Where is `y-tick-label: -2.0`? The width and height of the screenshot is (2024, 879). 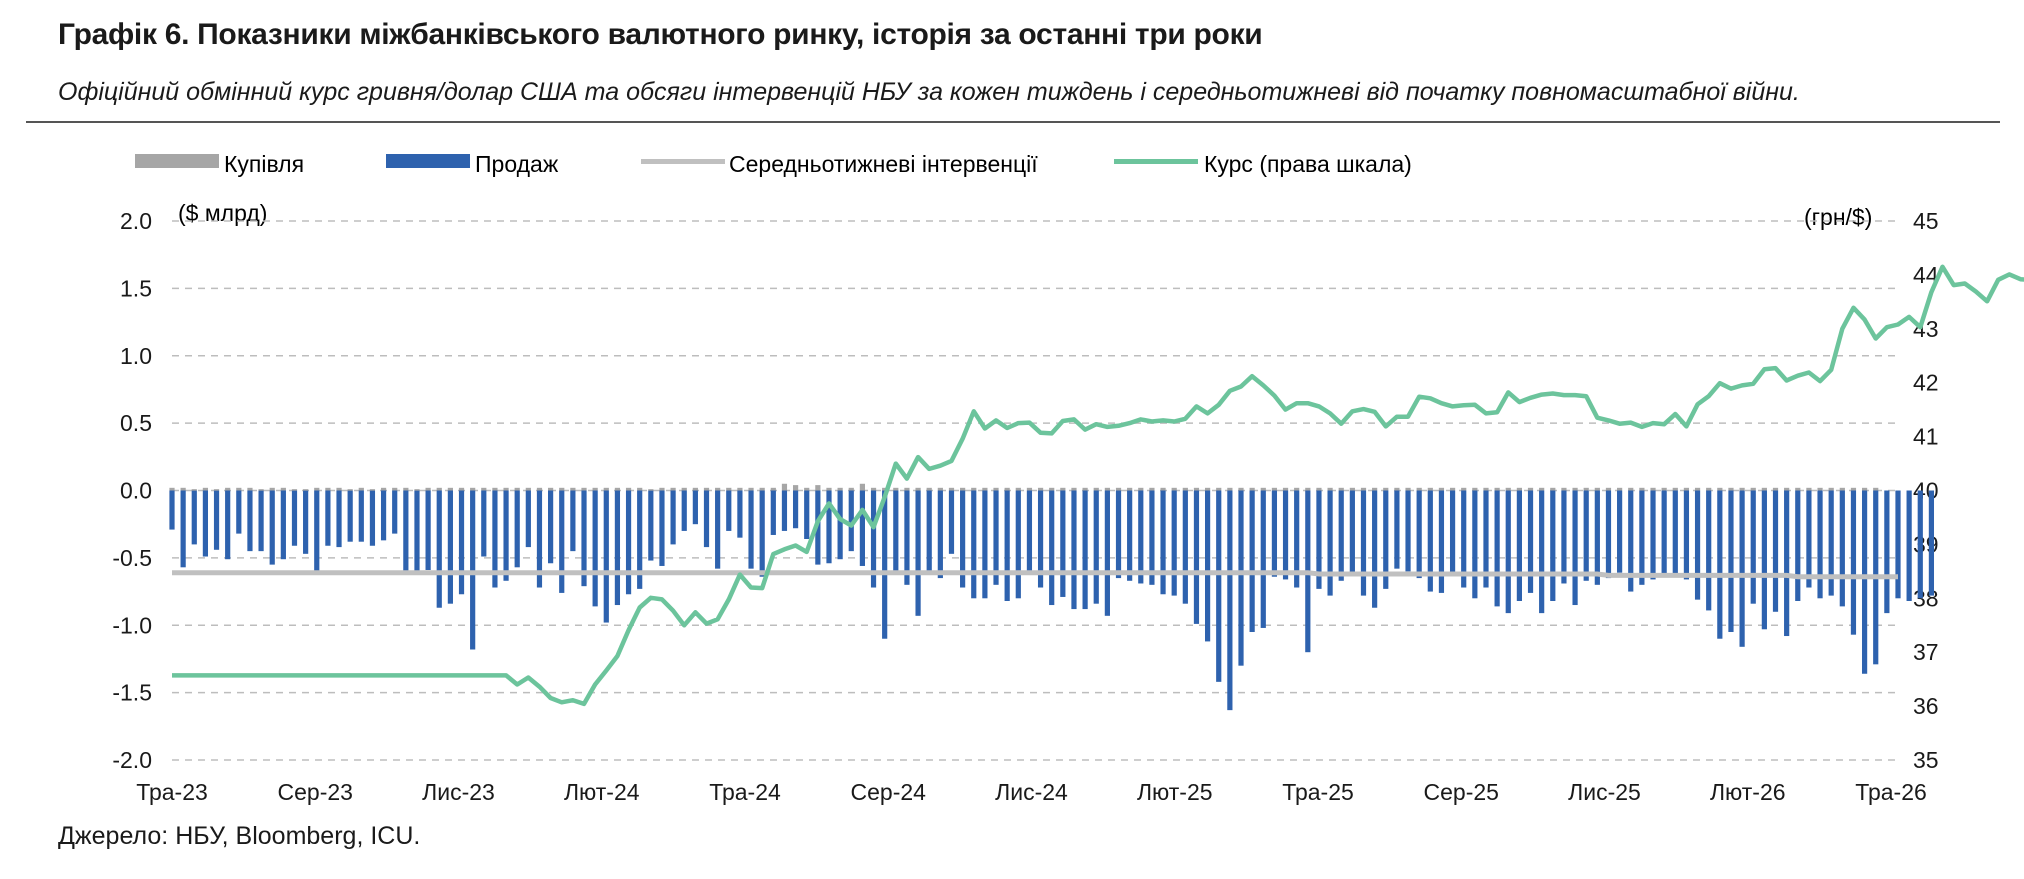
y-tick-label: -2.0 is located at coordinates (132, 760).